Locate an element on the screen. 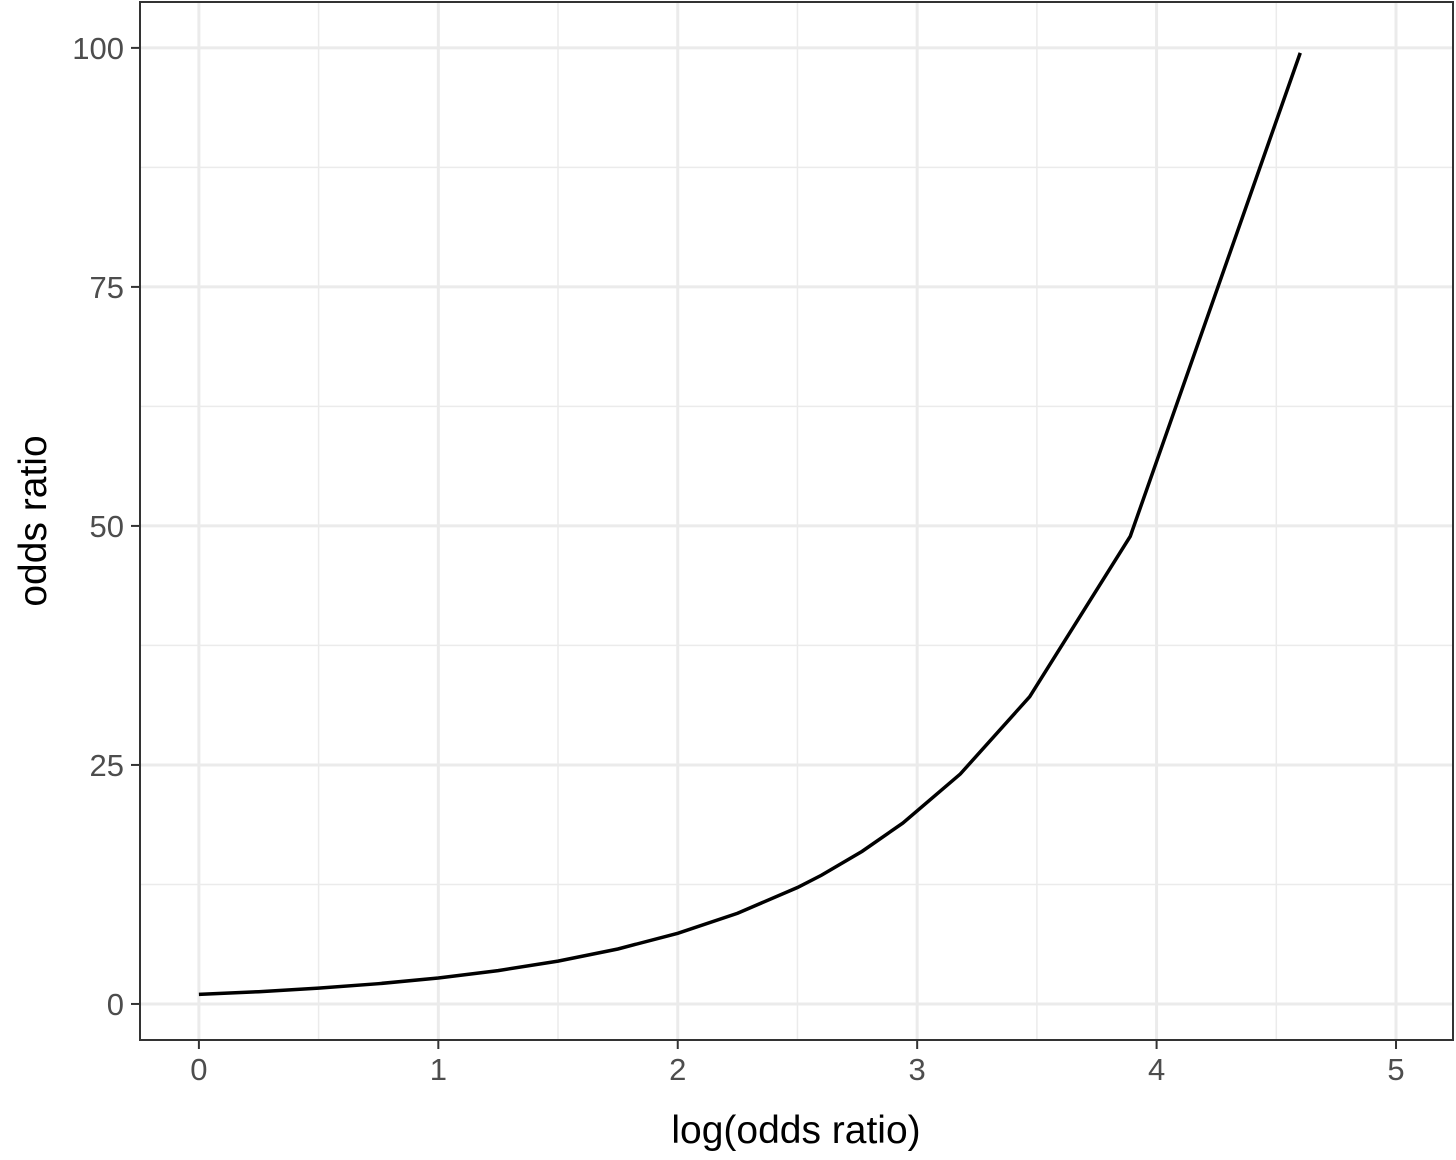 The height and width of the screenshot is (1160, 1456). x-axis-title: log(odds ratio) is located at coordinates (795, 1130).